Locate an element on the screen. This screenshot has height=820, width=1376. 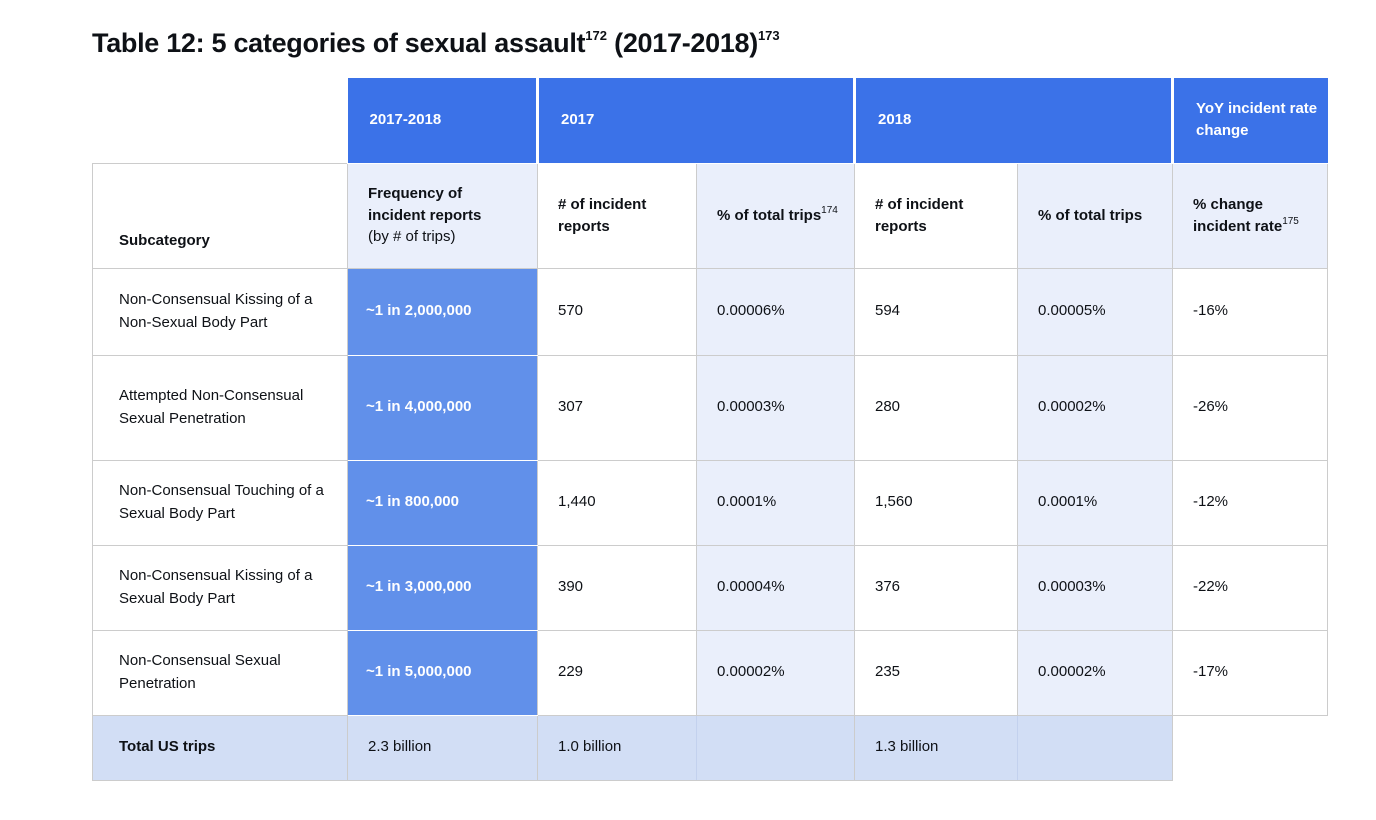
total-2017-cell: 1.0 billion is located at coordinates (617, 747).